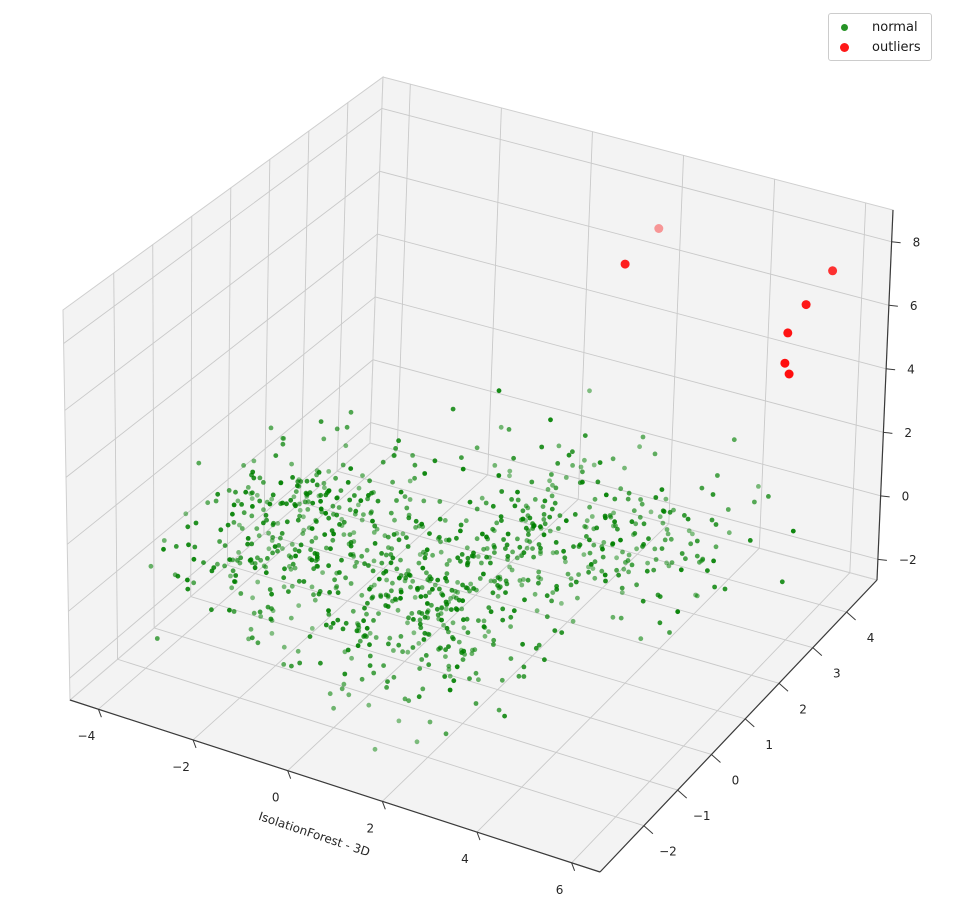 Image resolution: width=953 pixels, height=923 pixels. What do you see at coordinates (87, 736) in the screenshot?
I see `x-tick-label: −4` at bounding box center [87, 736].